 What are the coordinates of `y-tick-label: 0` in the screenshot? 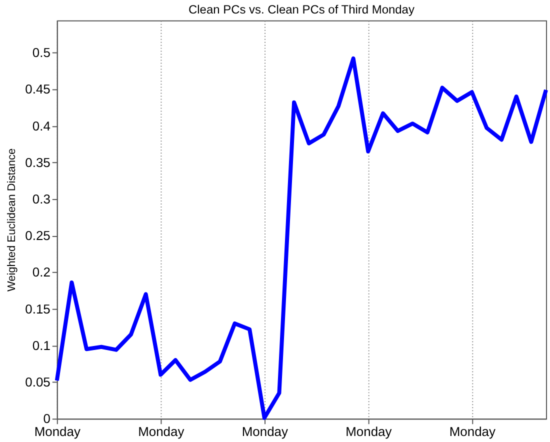 It's located at (46, 418).